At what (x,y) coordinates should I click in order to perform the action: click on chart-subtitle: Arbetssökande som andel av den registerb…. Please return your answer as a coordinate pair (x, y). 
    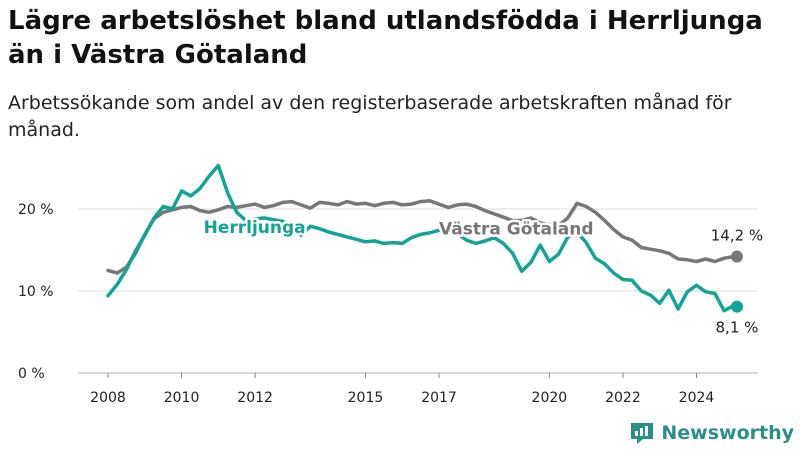
    Looking at the image, I should click on (370, 116).